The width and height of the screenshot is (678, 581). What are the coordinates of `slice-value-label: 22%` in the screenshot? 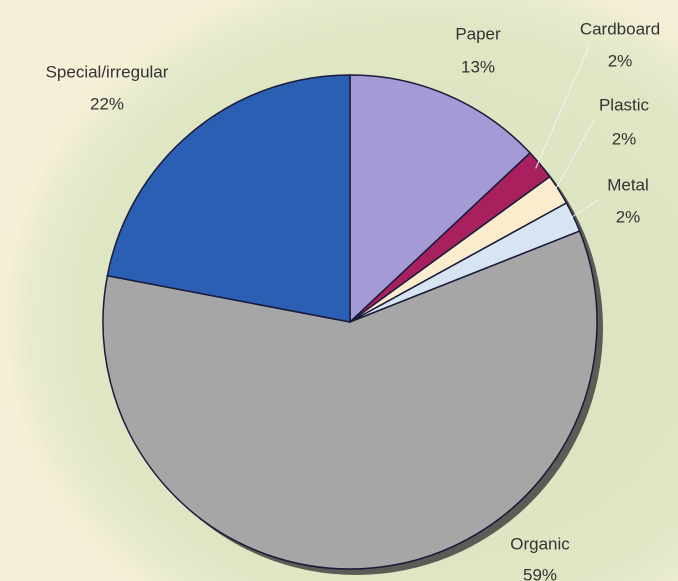 It's located at (107, 103).